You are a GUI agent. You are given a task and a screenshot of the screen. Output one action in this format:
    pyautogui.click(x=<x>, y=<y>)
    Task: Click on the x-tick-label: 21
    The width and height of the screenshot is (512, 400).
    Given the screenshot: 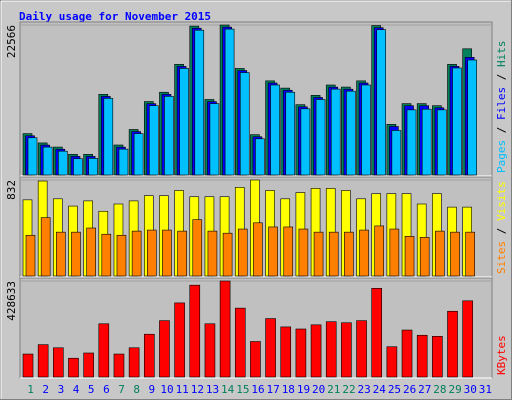 What is the action you would take?
    pyautogui.click(x=333, y=389)
    